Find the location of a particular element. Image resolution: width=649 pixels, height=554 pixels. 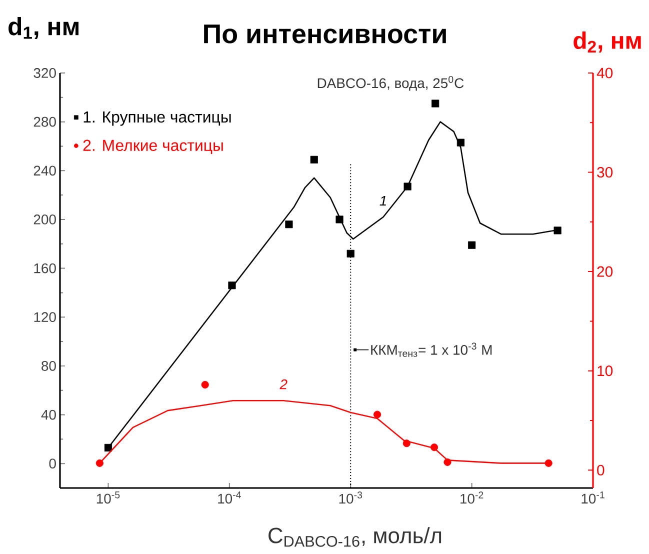

annotation: DABCO-16, вода, 25$^{0}$C is located at coordinates (391, 83).